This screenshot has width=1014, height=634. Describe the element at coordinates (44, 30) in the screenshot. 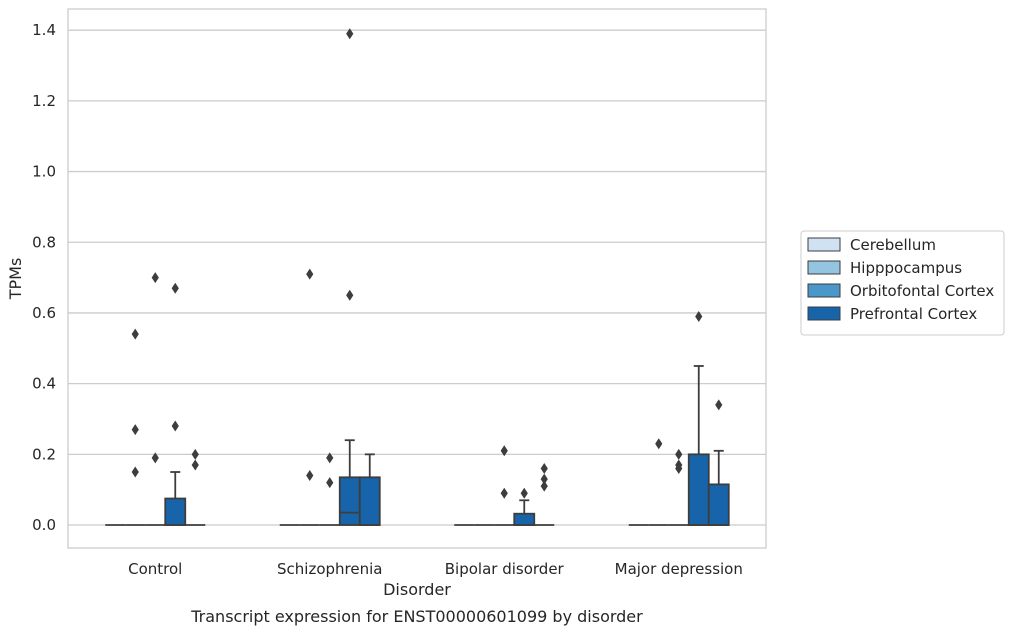

I see `y-tick-label: 1.4` at that location.